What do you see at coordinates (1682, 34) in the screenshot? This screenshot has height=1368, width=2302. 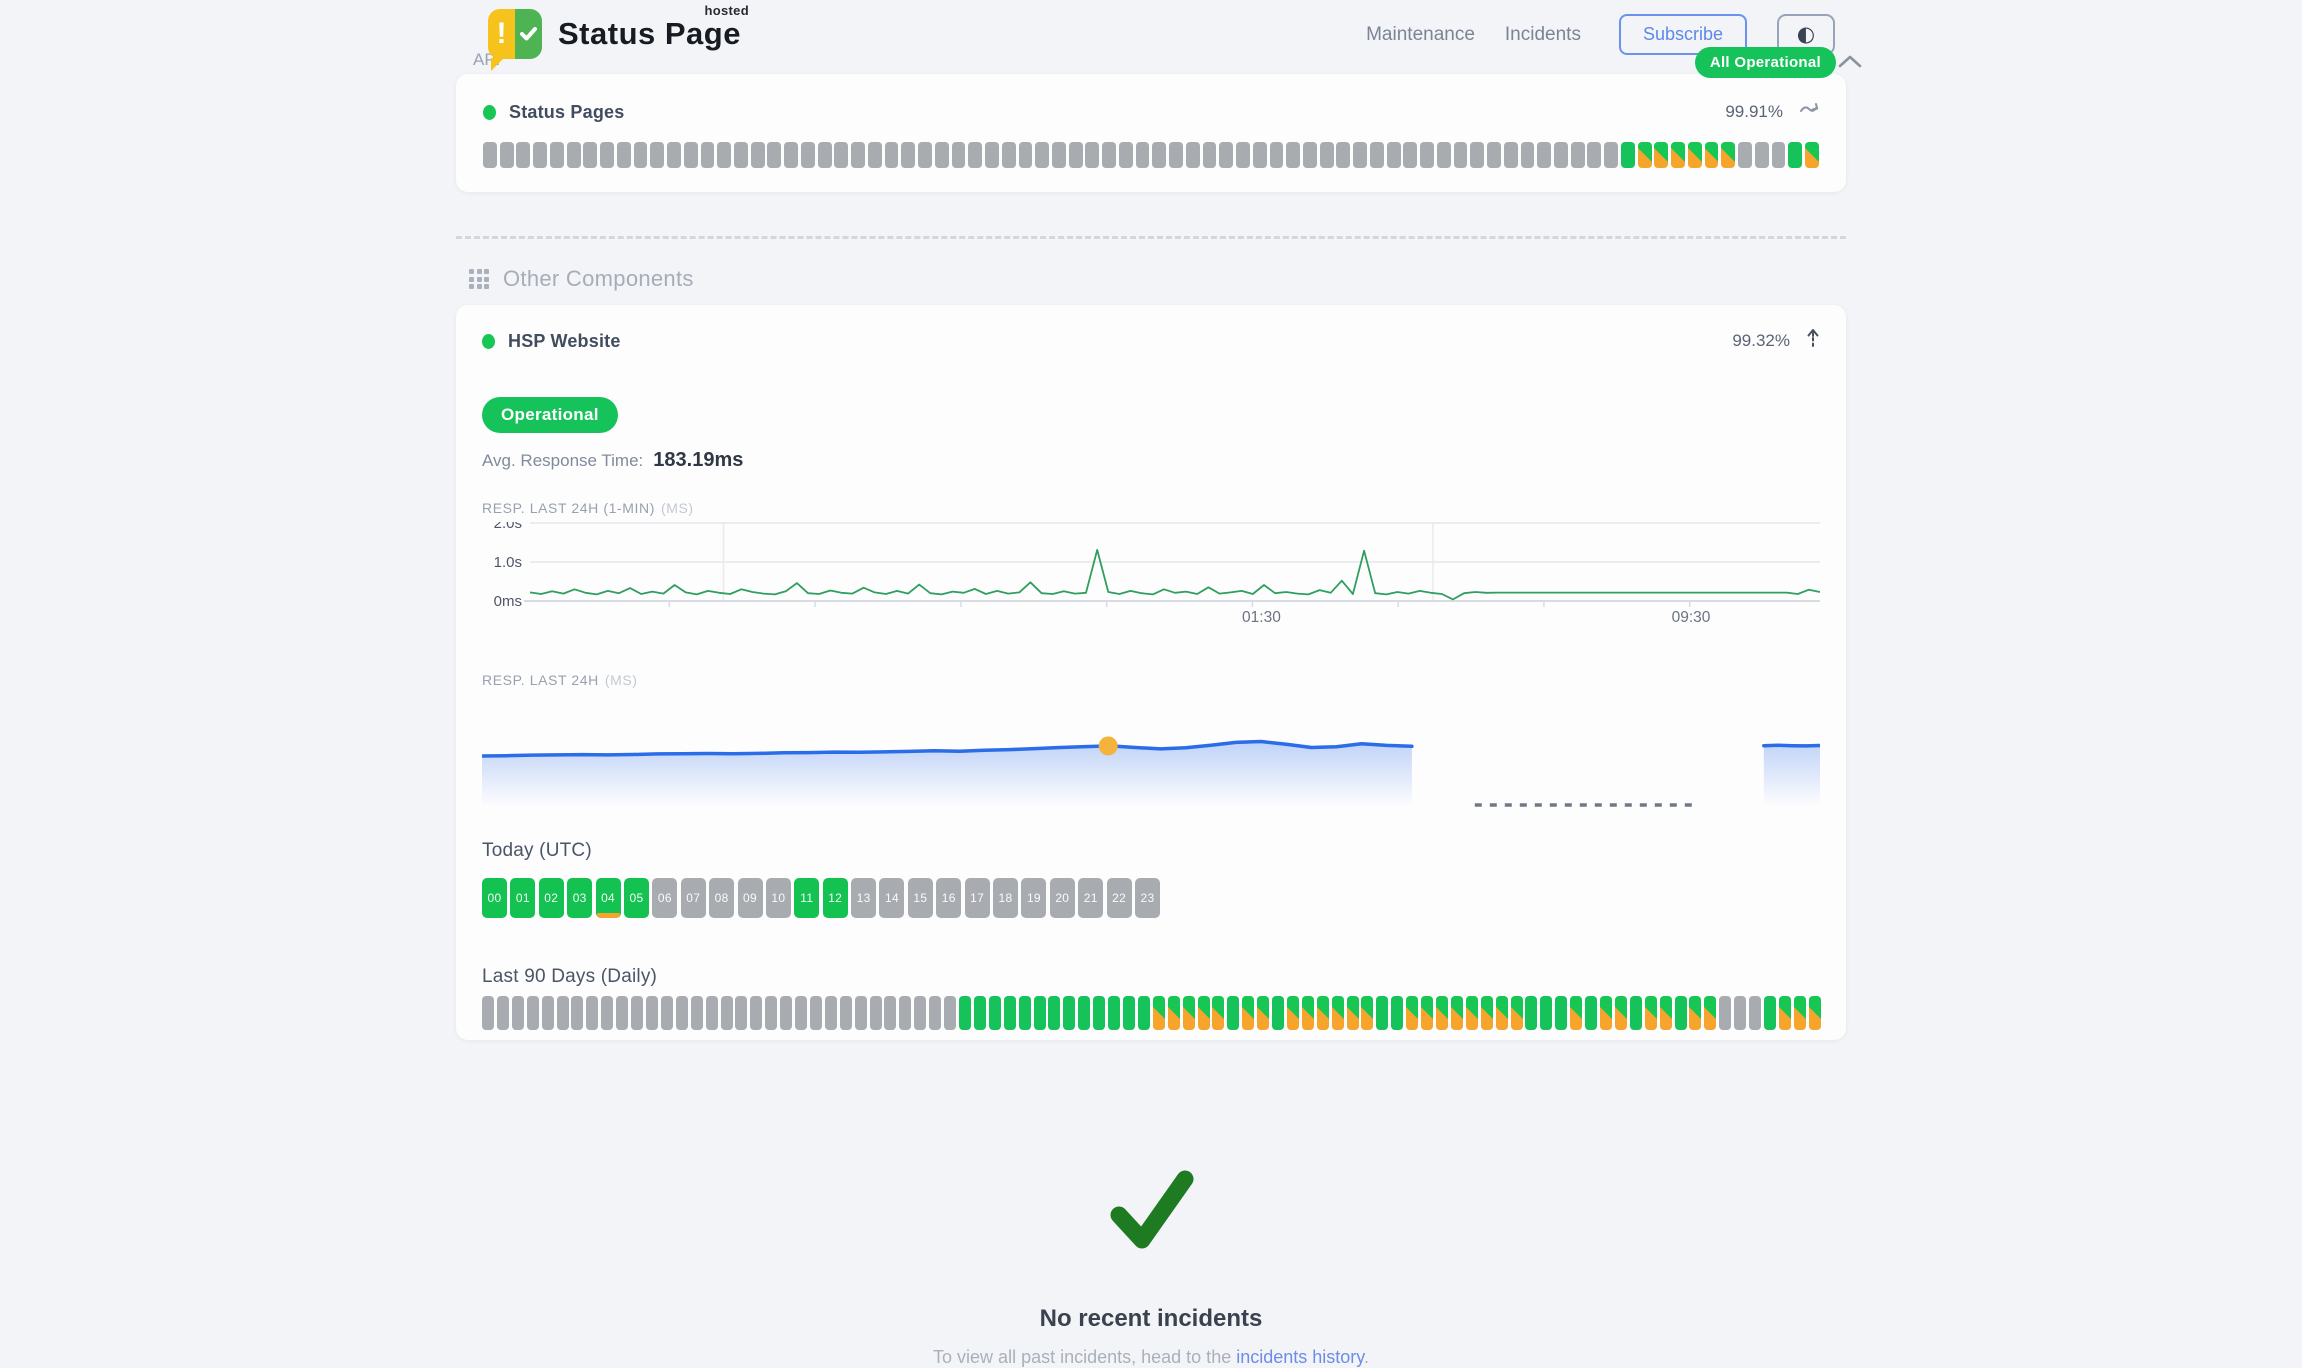 I see `subscribe-button: Subscribe` at bounding box center [1682, 34].